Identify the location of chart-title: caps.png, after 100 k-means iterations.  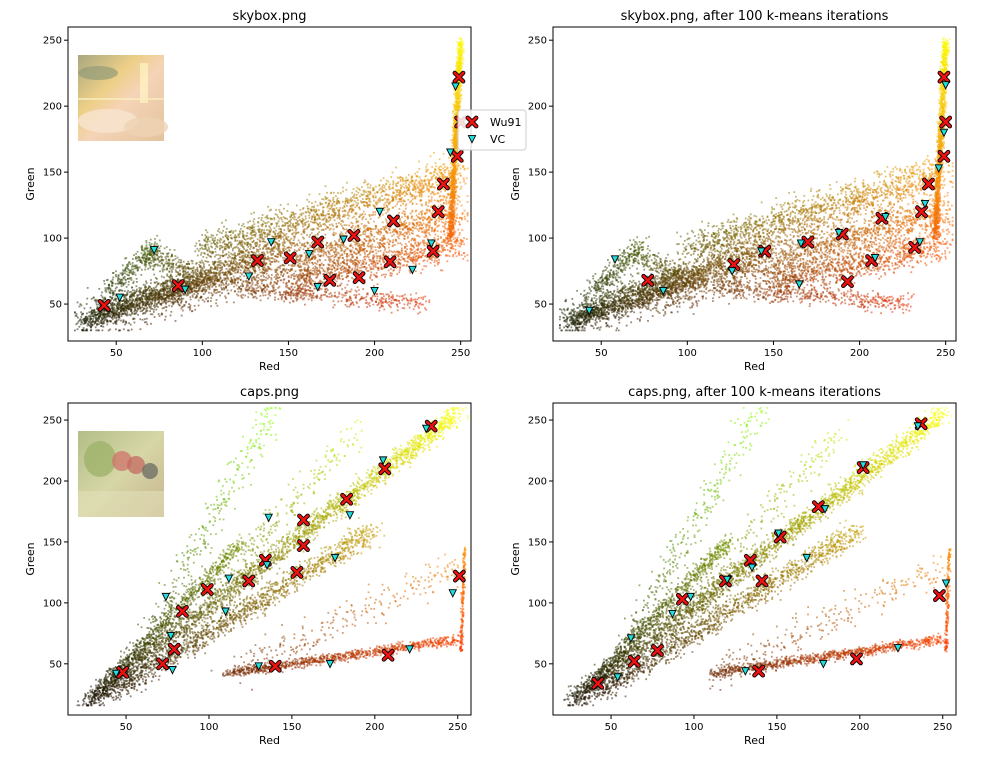
(754, 392).